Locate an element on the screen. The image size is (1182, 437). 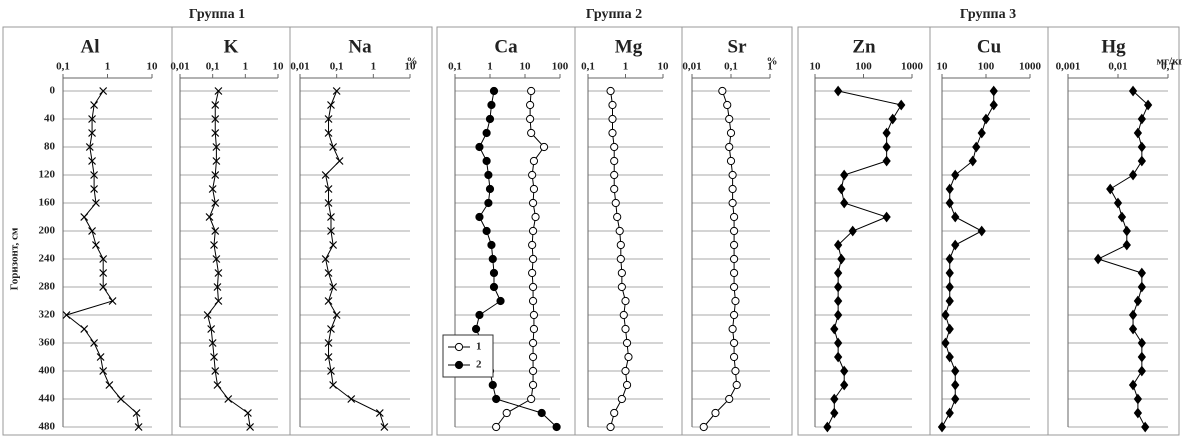
y-tick-label: 160 is located at coordinates (47, 203).